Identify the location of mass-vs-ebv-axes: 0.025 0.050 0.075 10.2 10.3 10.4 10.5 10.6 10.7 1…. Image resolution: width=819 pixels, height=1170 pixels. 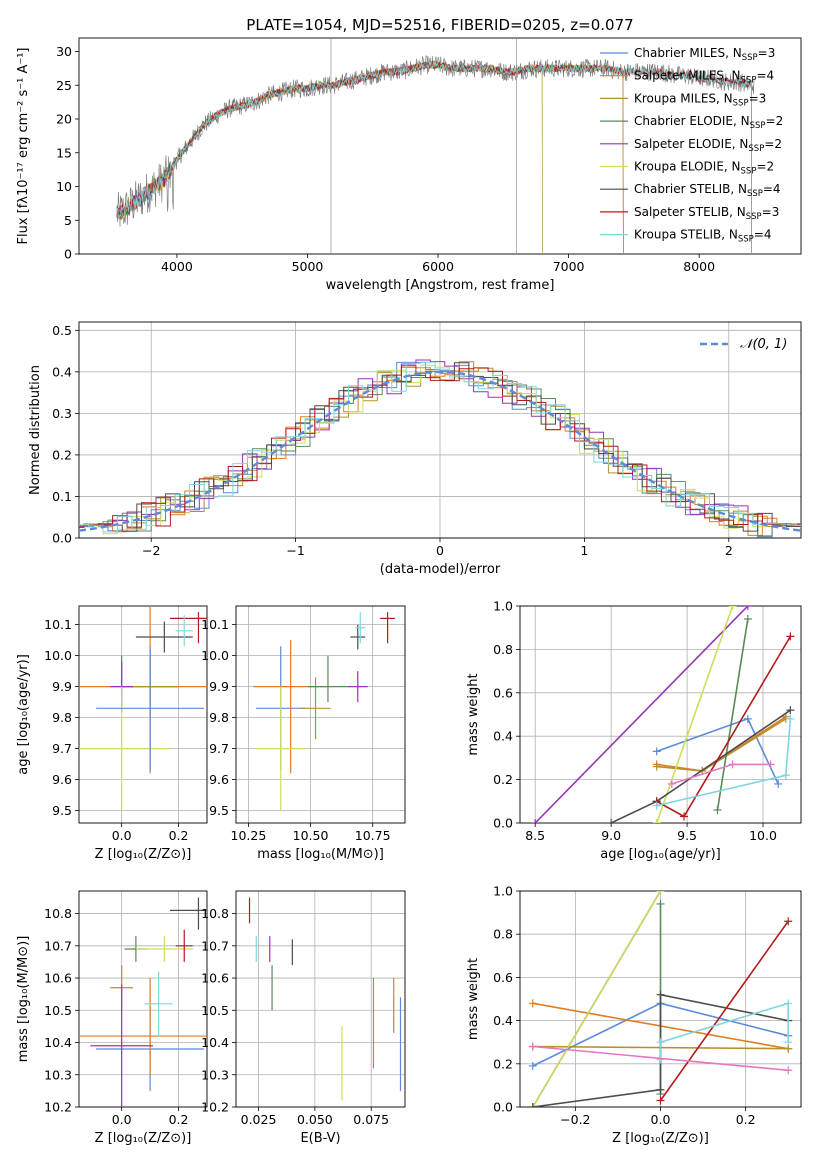
(303, 1018).